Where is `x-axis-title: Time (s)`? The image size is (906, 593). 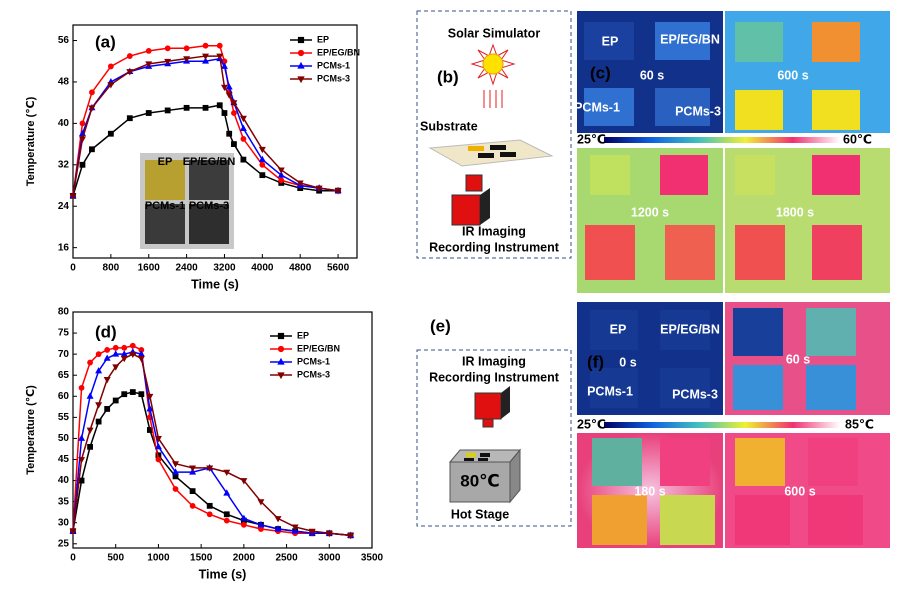
x-axis-title: Time (s) is located at coordinates (215, 284).